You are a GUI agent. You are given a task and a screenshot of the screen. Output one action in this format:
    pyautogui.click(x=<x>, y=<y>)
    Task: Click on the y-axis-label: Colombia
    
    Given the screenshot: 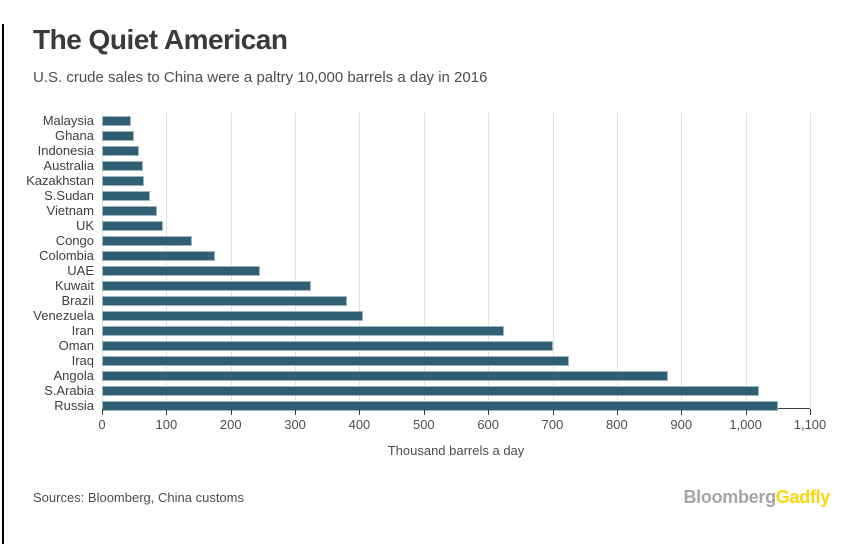 What is the action you would take?
    pyautogui.click(x=66, y=255)
    